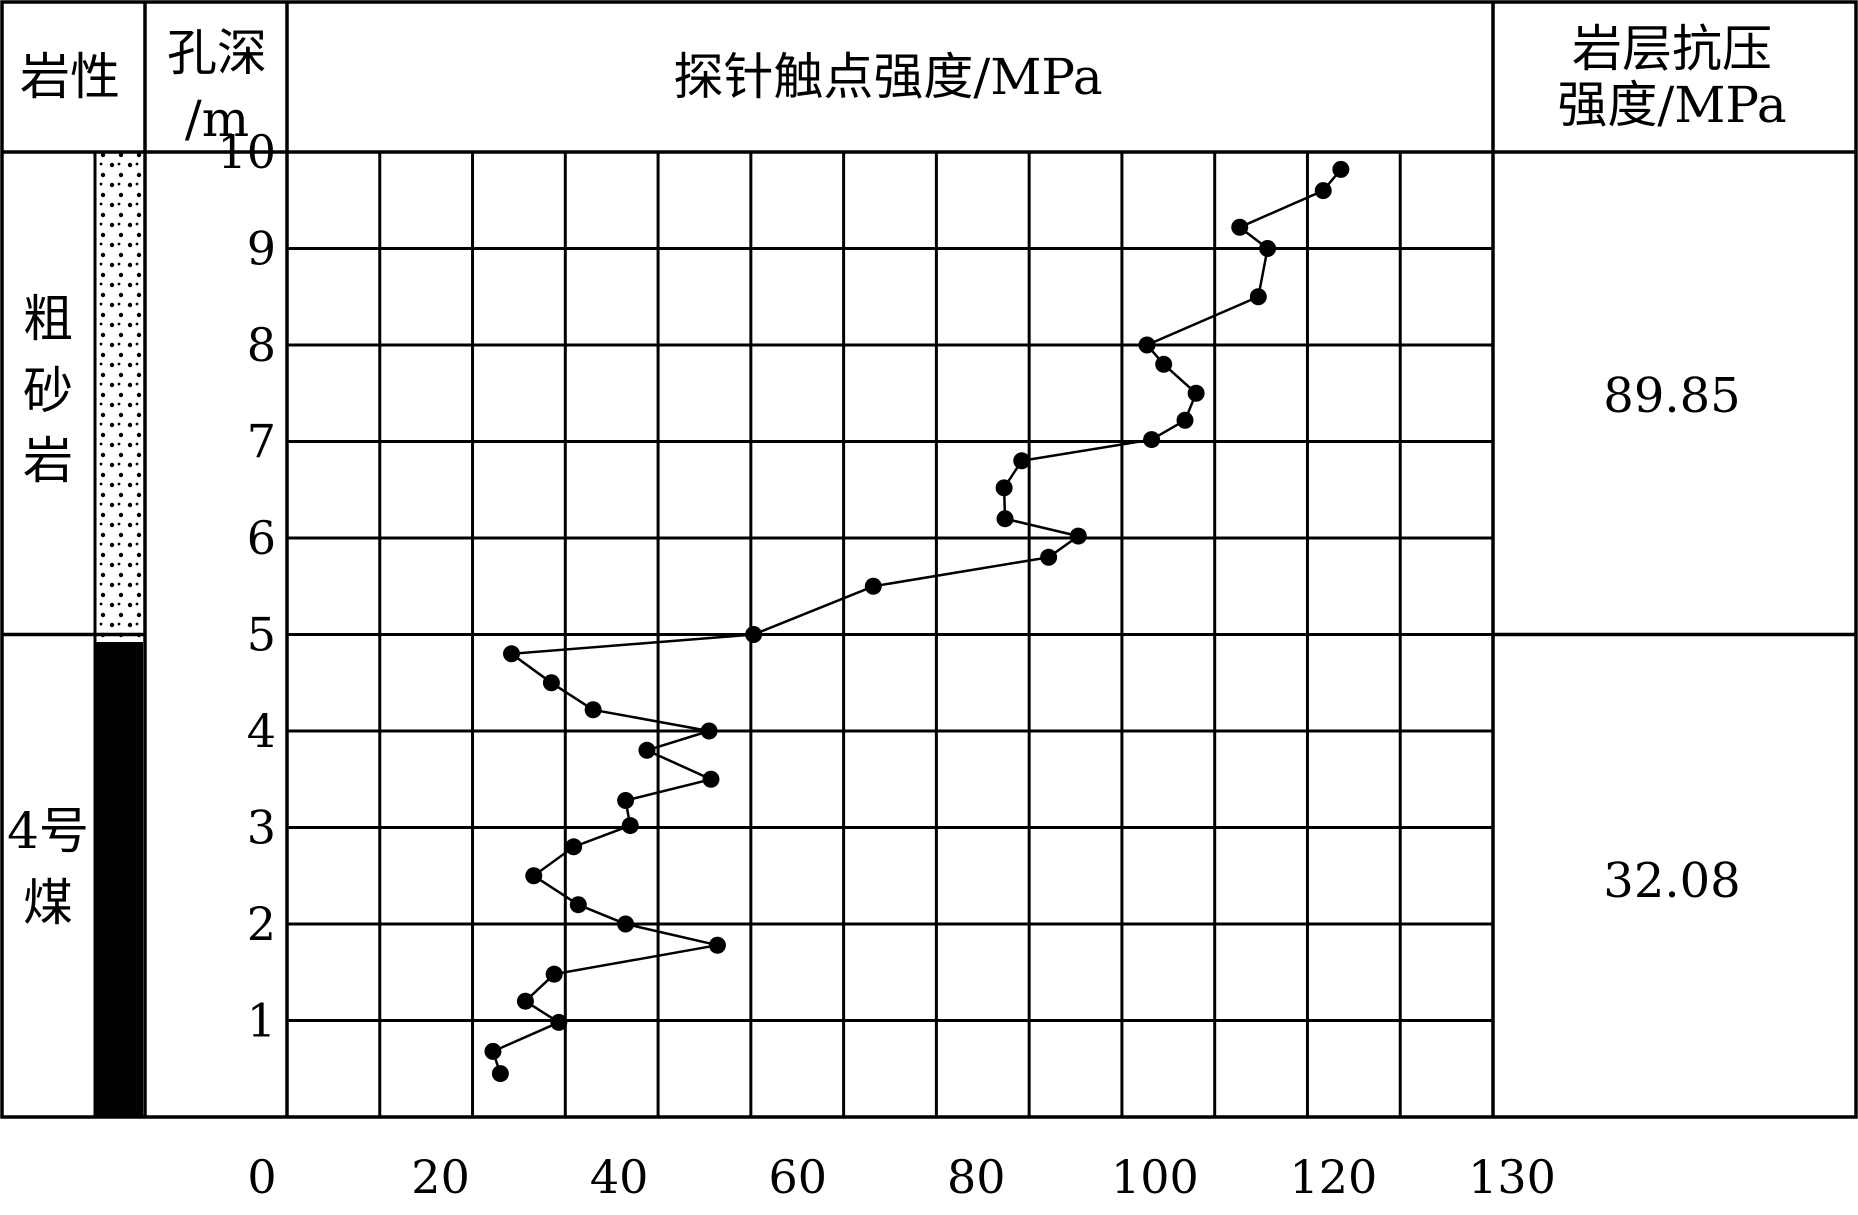 The width and height of the screenshot is (1858, 1215). I want to click on layer-strength-header-line1: 岩层抗压, so click(1672, 49).